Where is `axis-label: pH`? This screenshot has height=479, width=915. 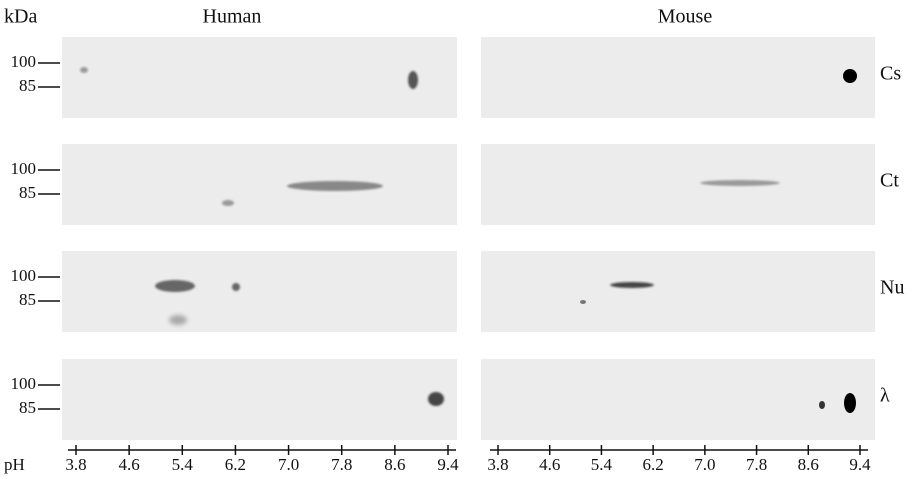 axis-label: pH is located at coordinates (14, 464).